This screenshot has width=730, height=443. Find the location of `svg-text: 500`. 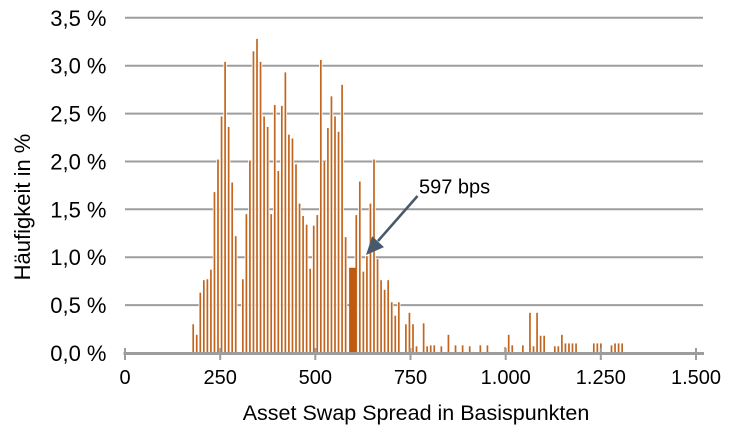

svg-text: 500 is located at coordinates (315, 378).